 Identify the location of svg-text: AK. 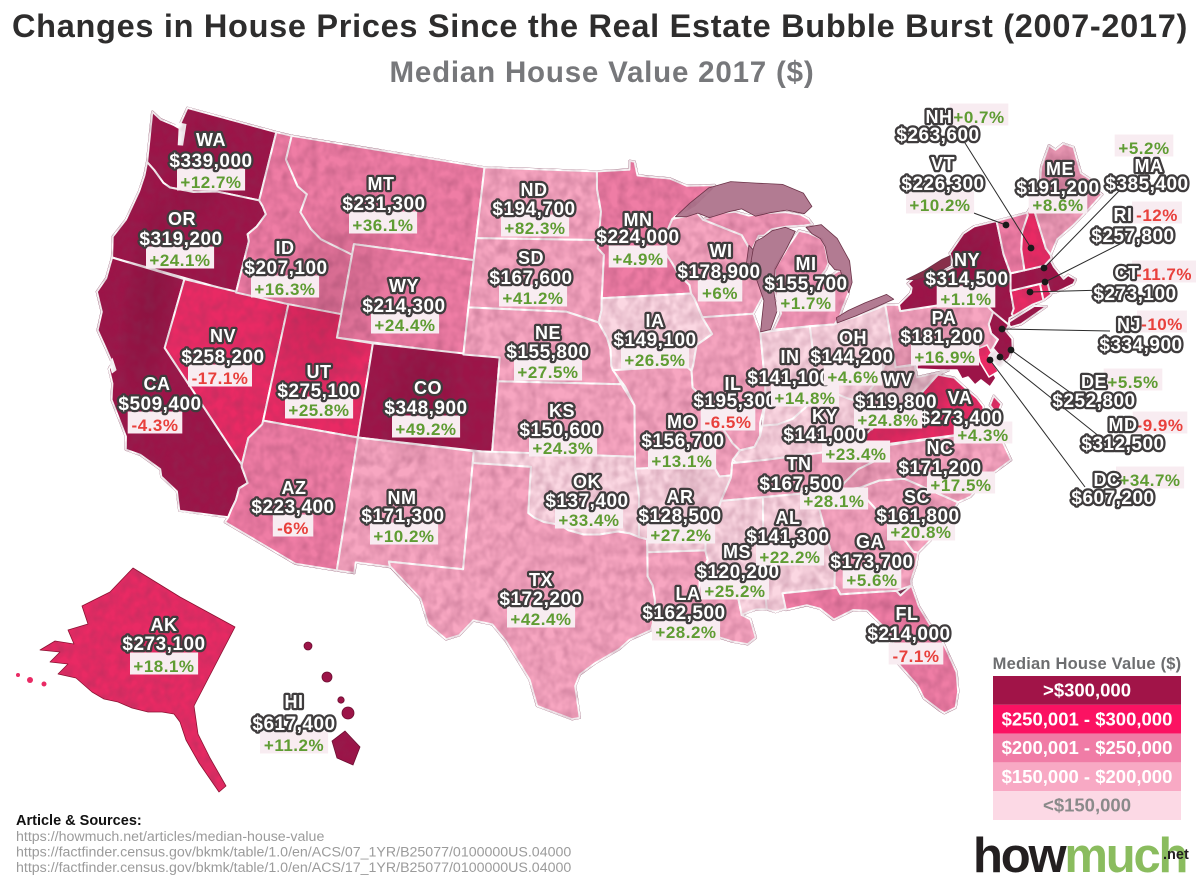
(164, 625).